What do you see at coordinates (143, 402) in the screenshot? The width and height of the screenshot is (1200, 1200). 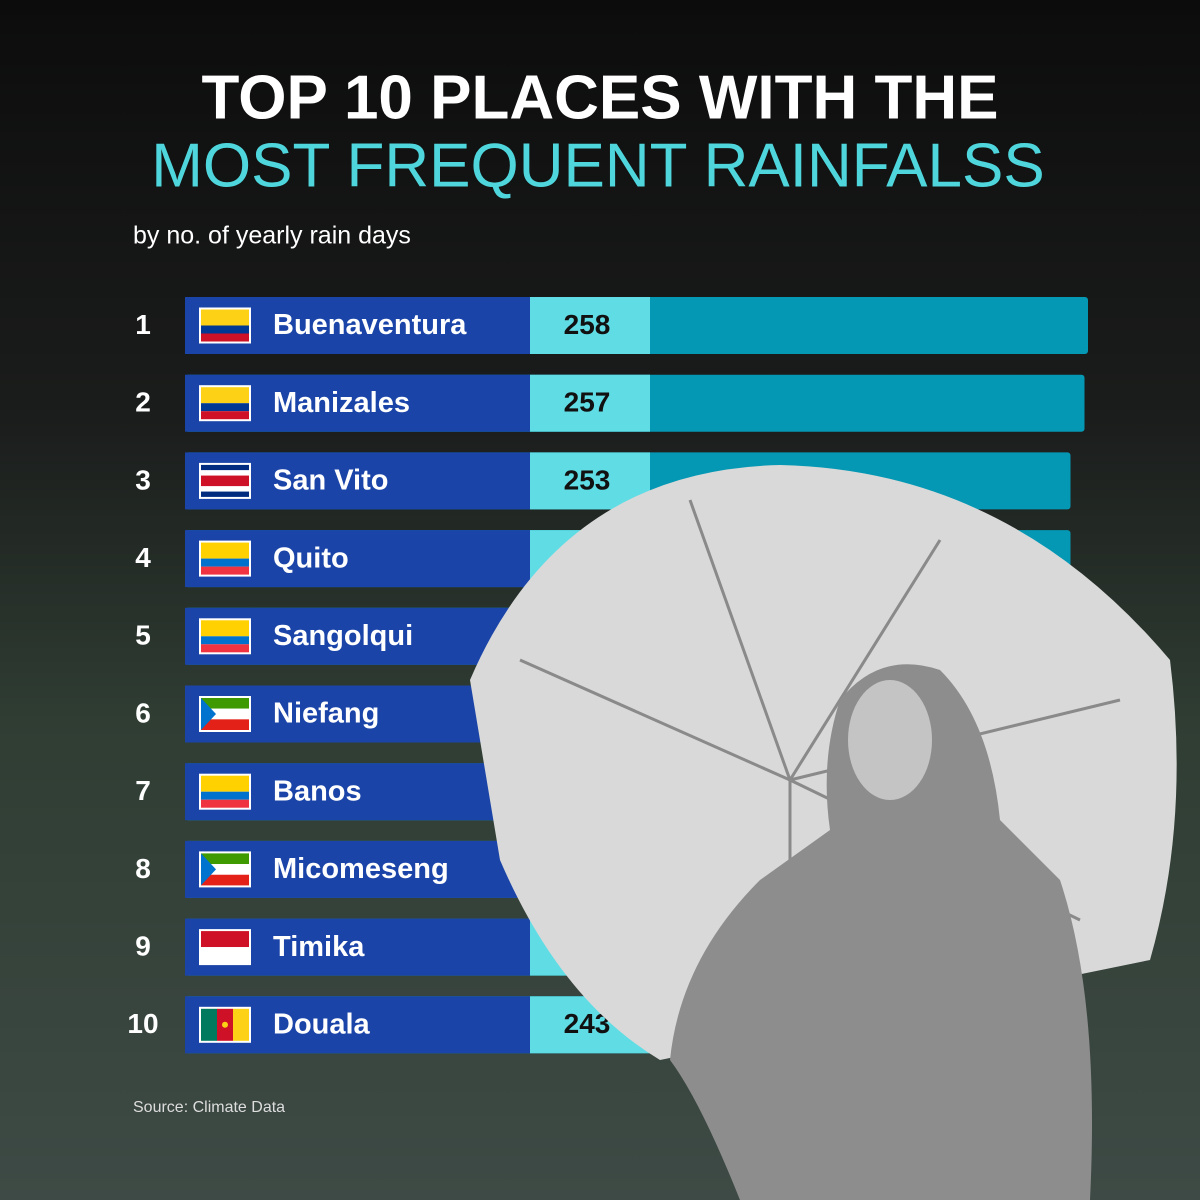 I see `rank-label: 2` at bounding box center [143, 402].